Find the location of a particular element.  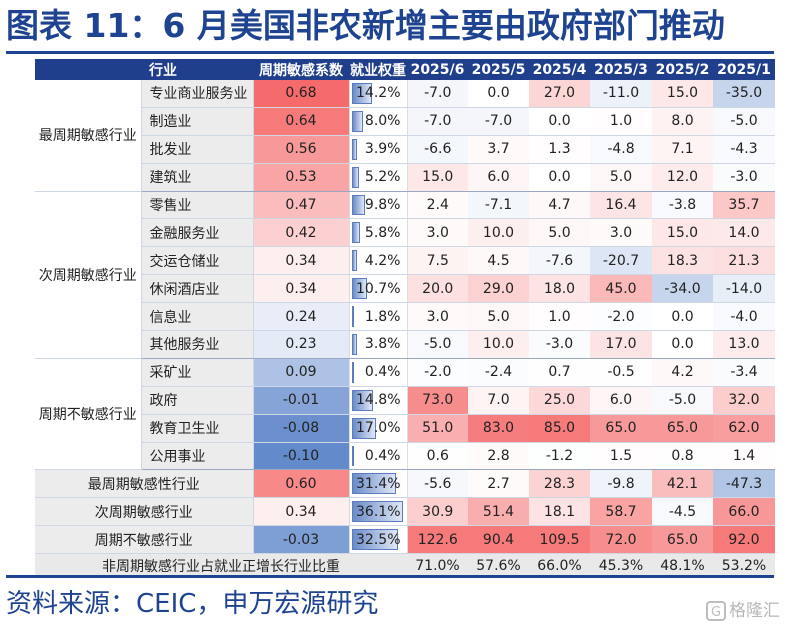

month-value-cell: -14.0 is located at coordinates (744, 289).